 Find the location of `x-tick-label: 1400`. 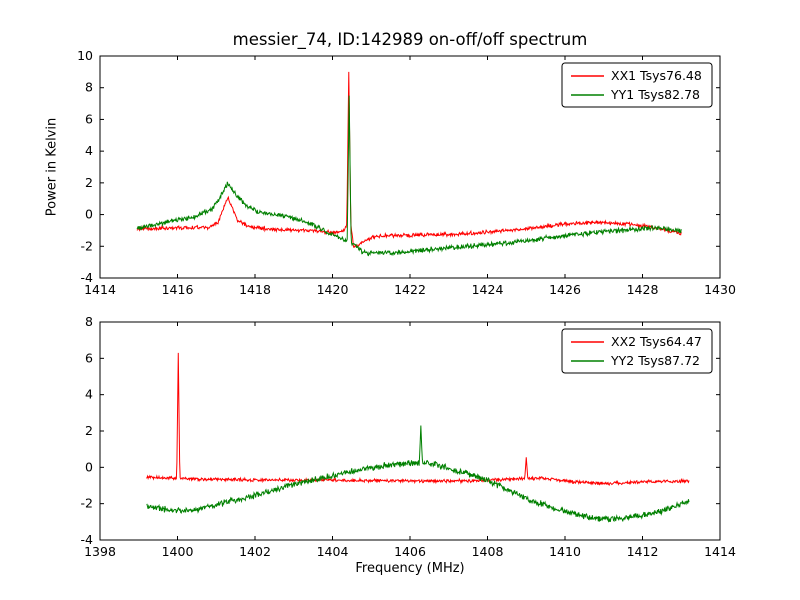

x-tick-label: 1400 is located at coordinates (178, 551).